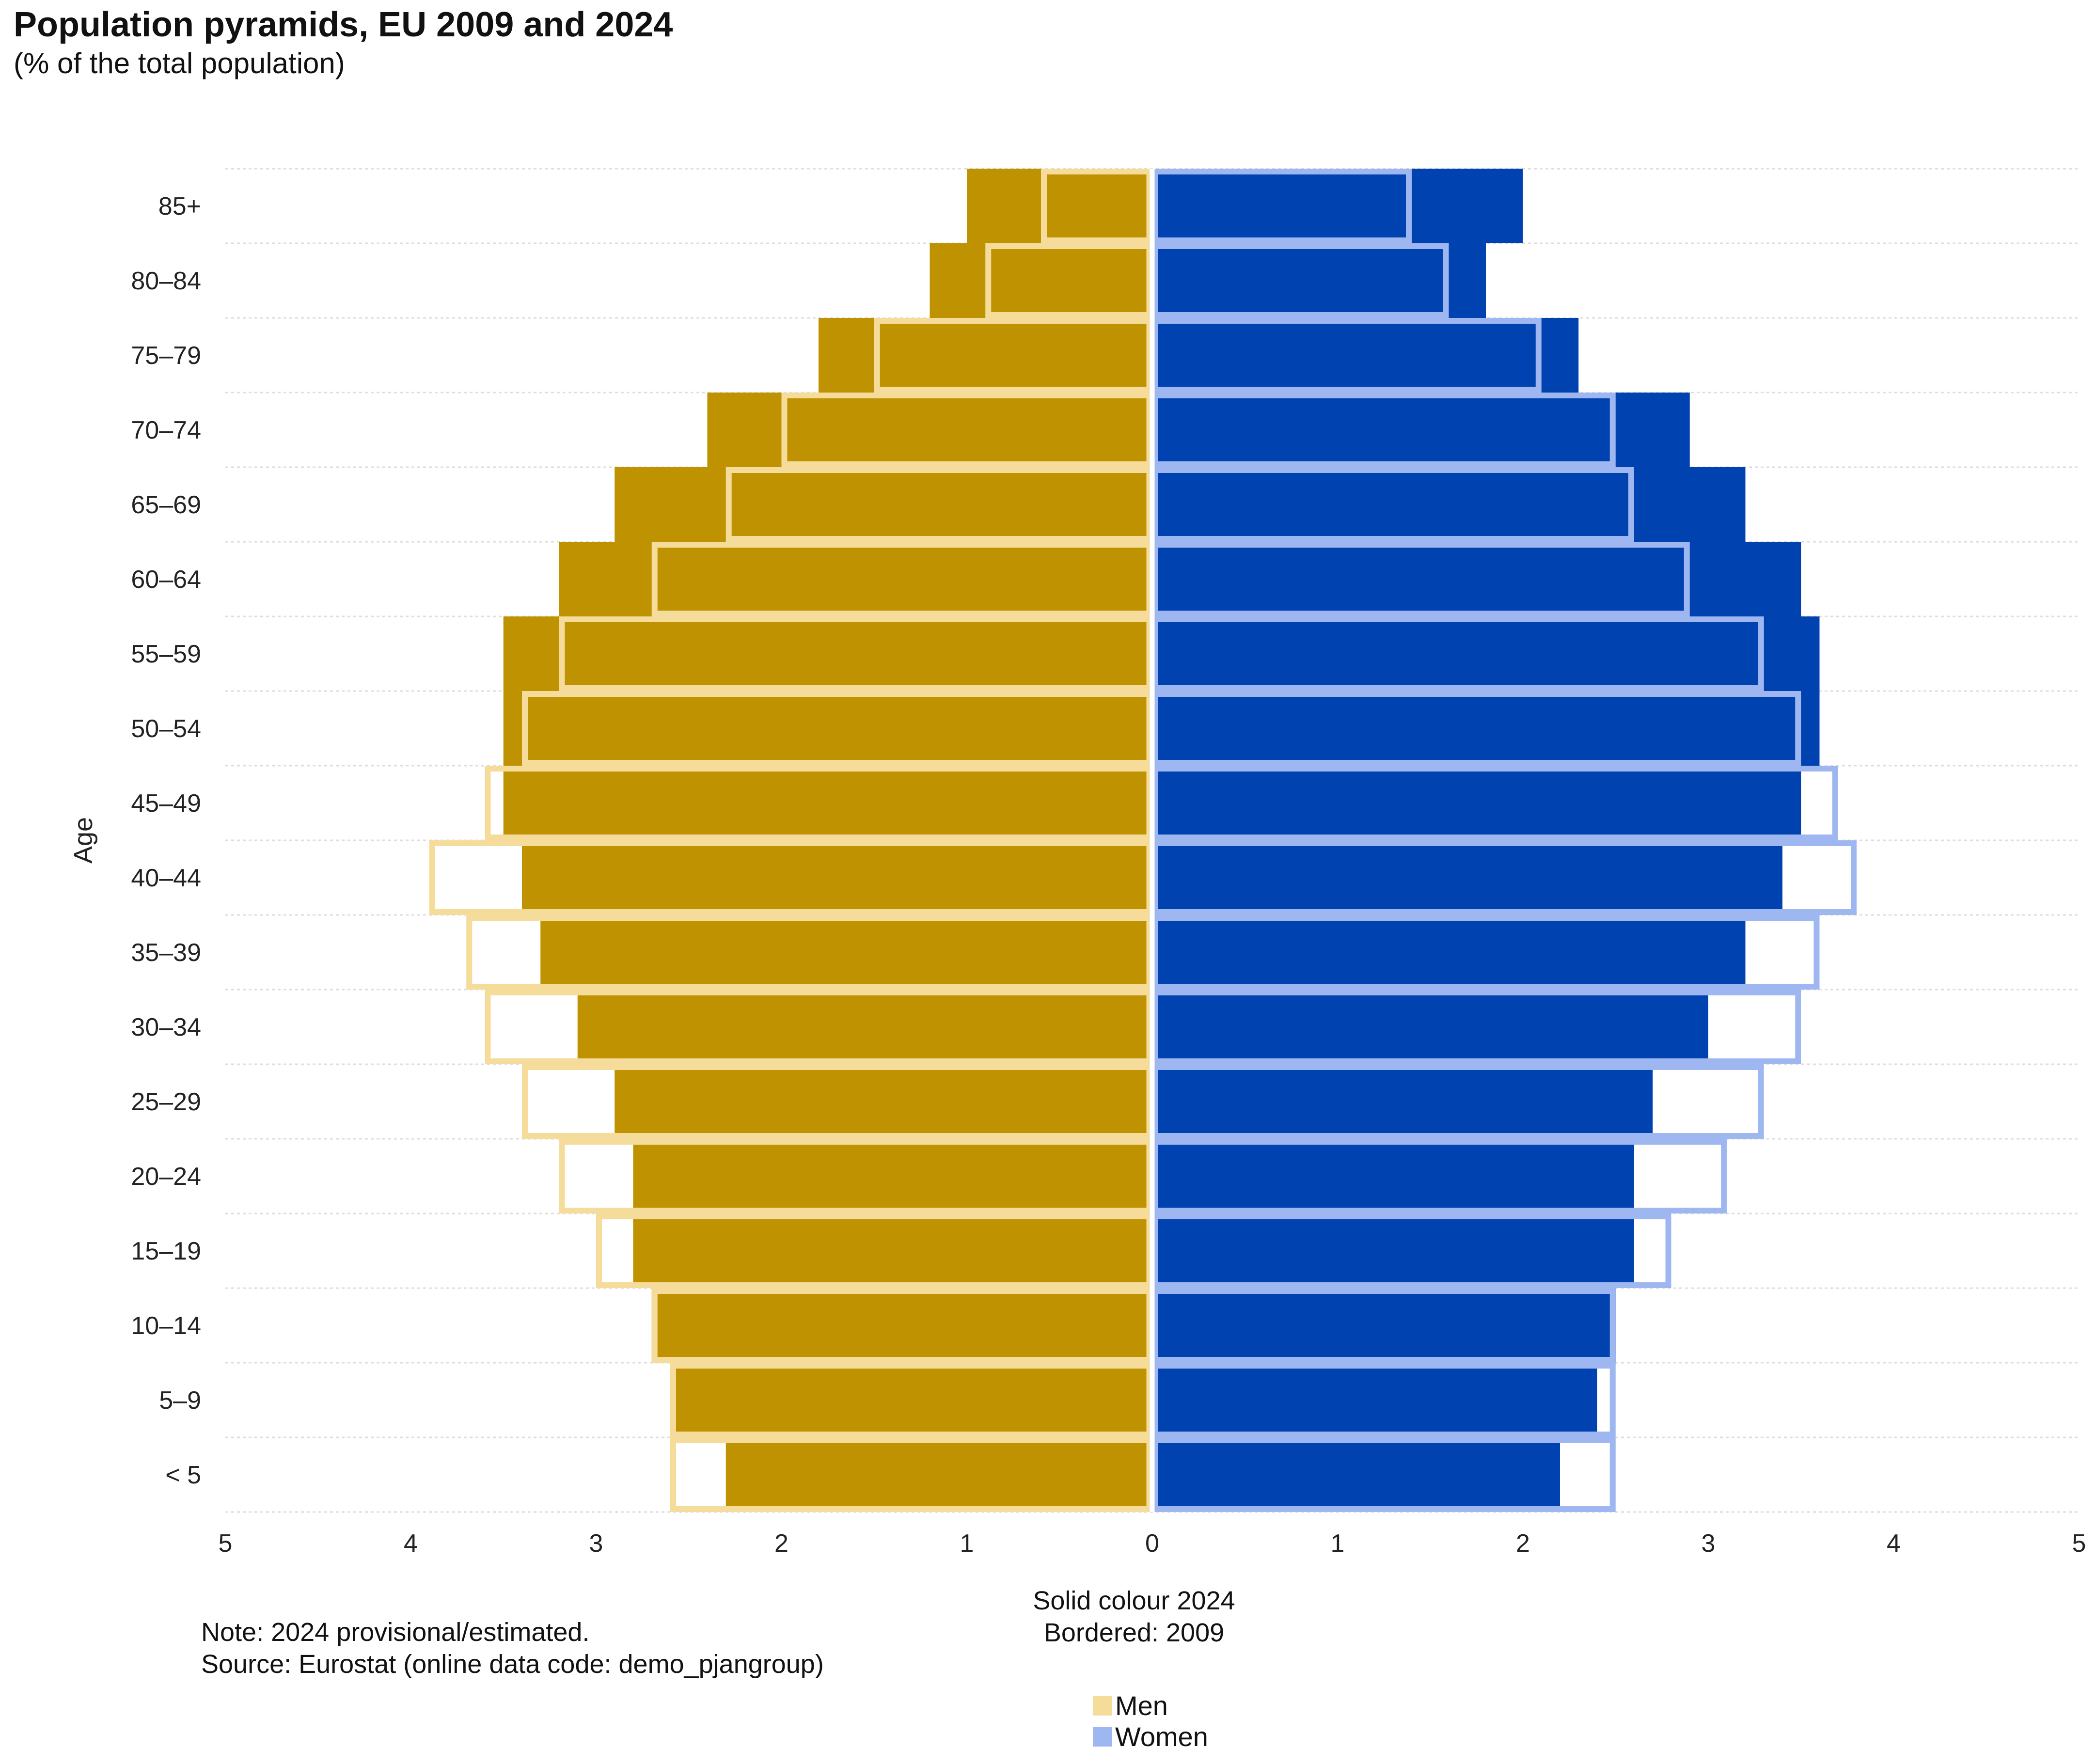 The width and height of the screenshot is (2096, 1764). I want to click on y-axis-title: Age, so click(83, 841).